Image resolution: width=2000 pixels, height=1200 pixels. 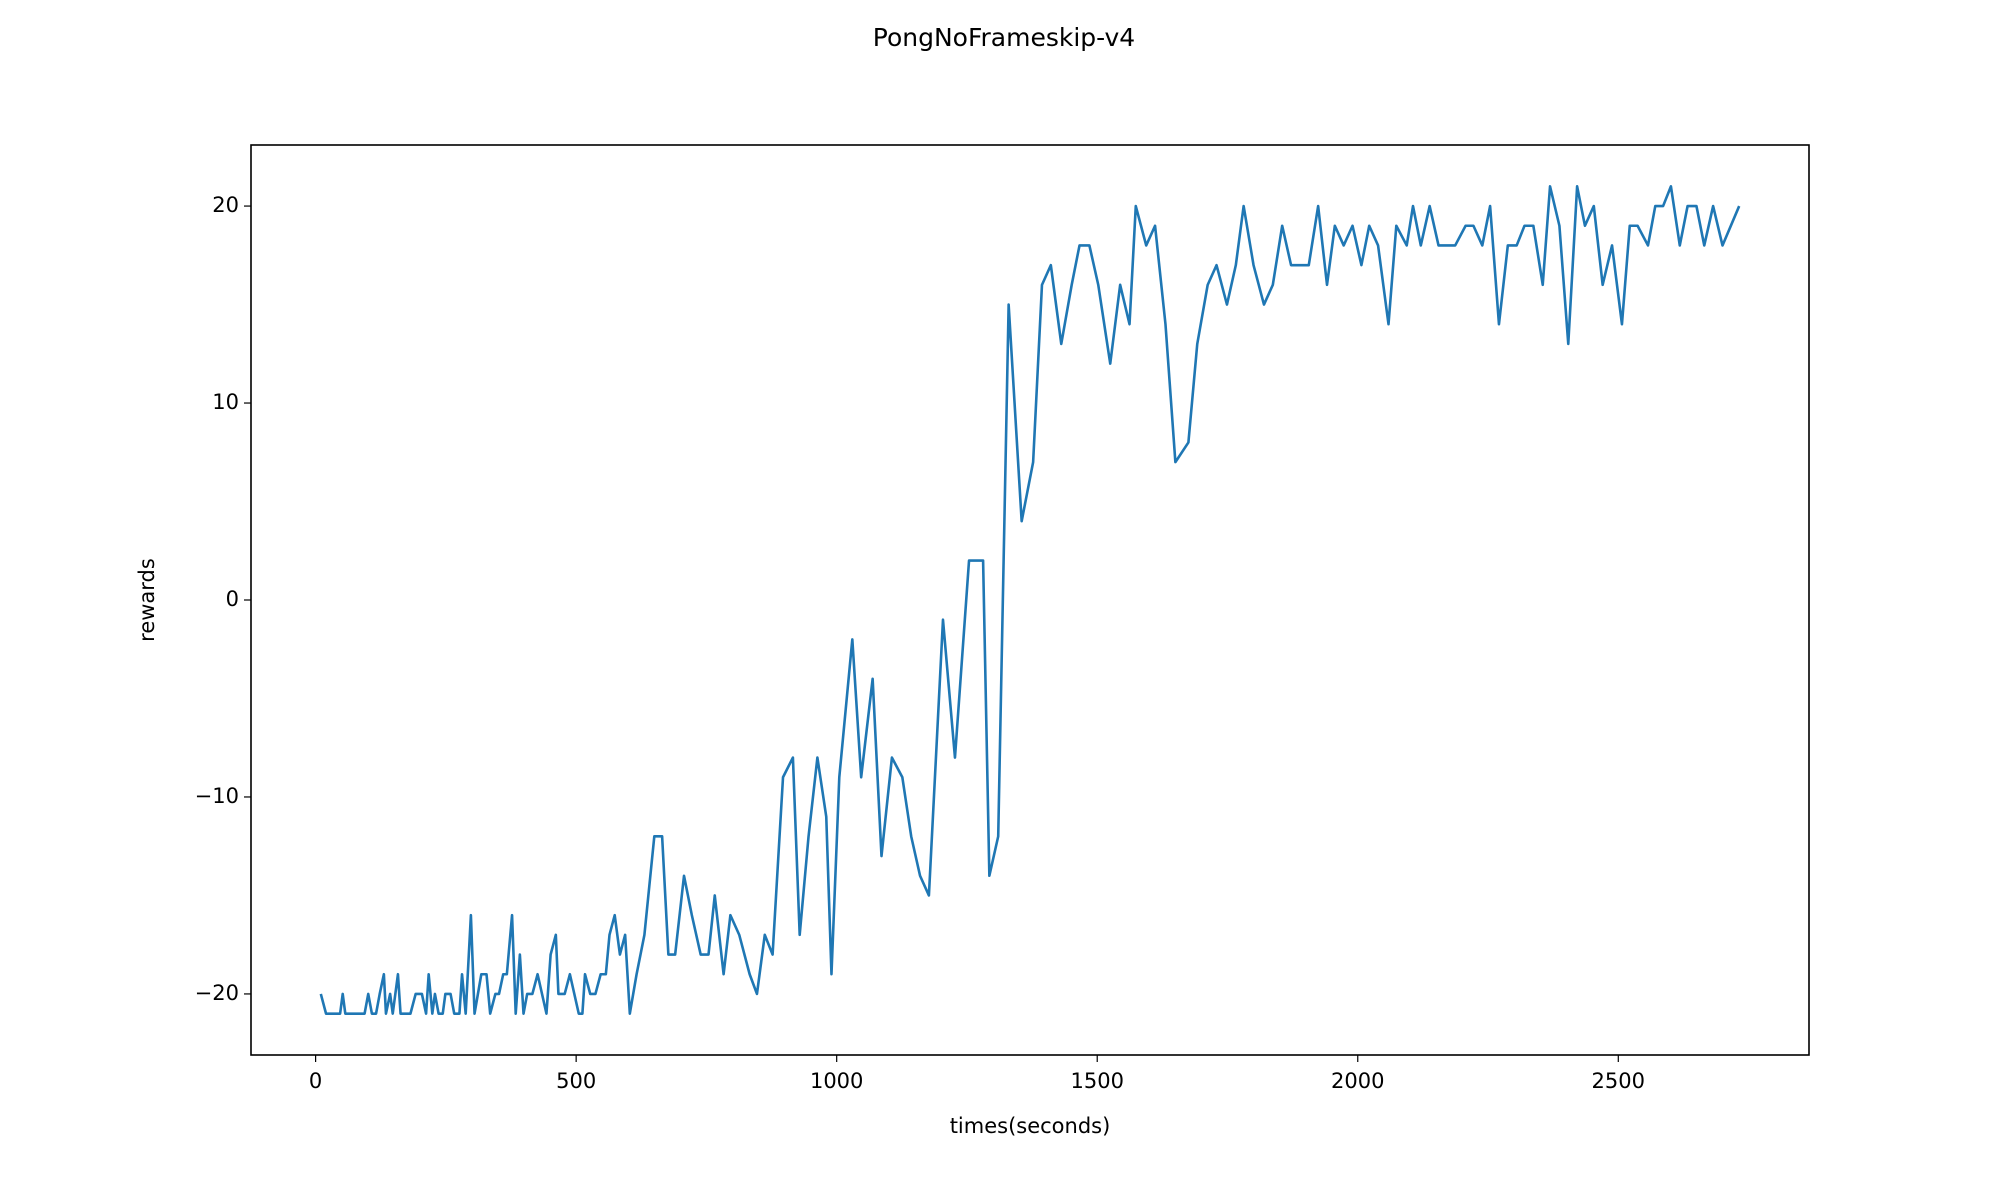 I want to click on x-tick-label: 0, so click(x=315, y=1081).